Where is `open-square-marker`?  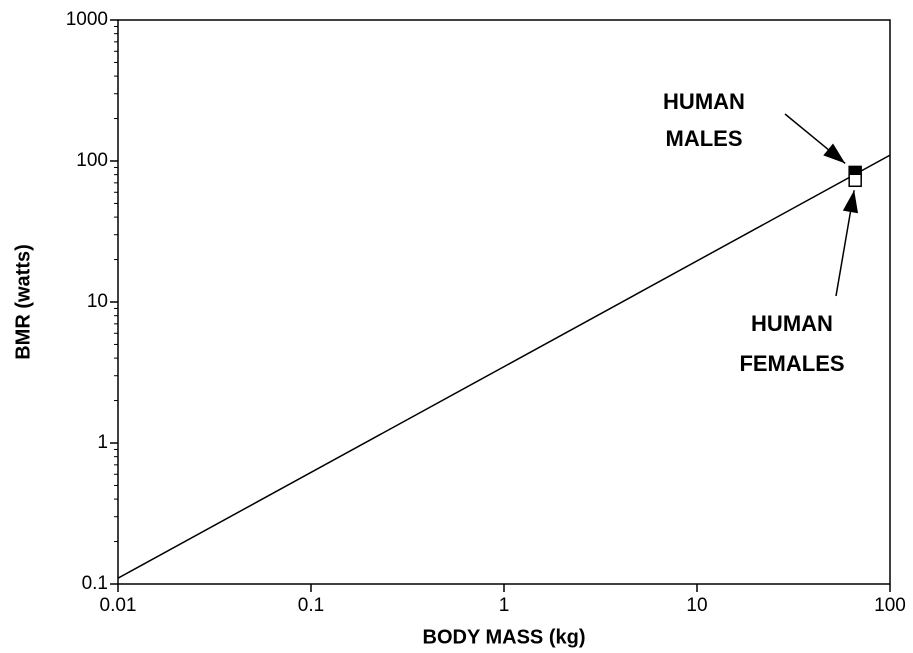 open-square-marker is located at coordinates (855, 180).